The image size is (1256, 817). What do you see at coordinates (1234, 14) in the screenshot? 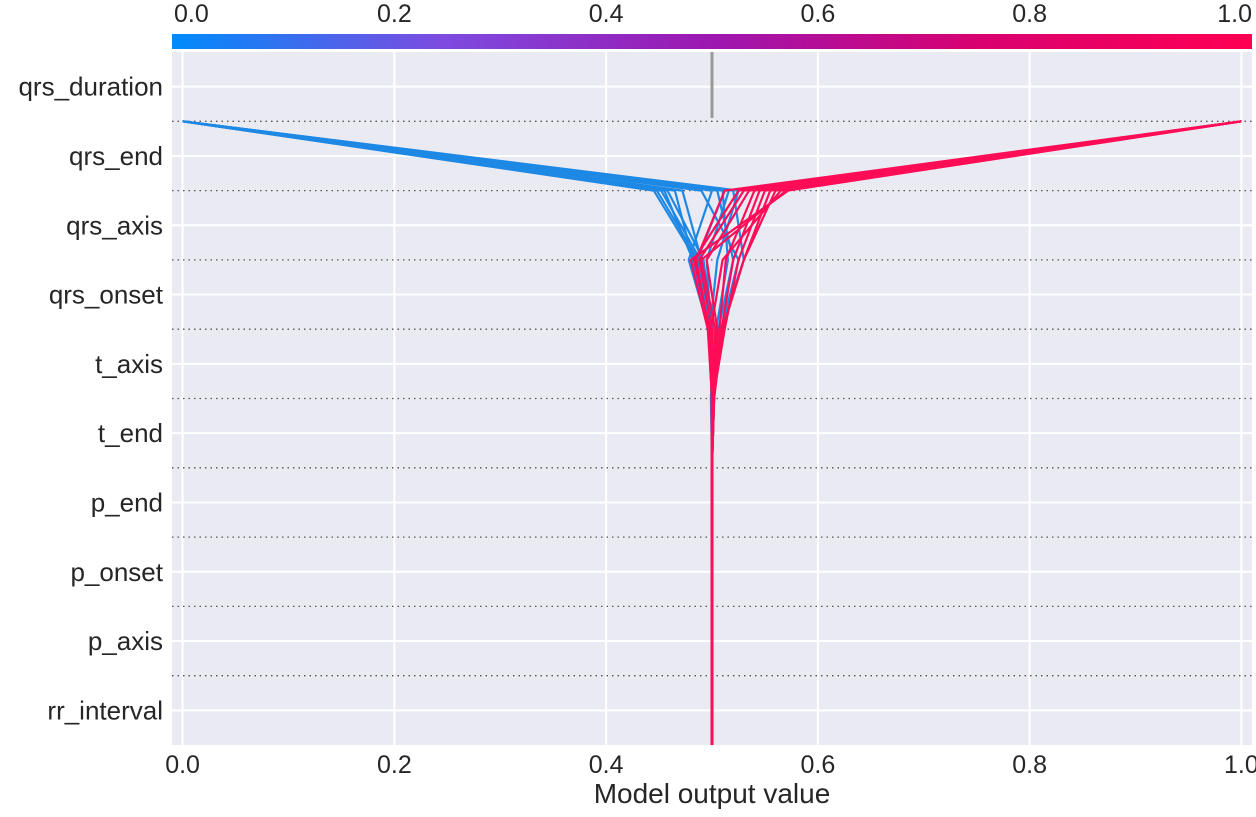
I see `colorbar-tick-label: 1.0` at bounding box center [1234, 14].